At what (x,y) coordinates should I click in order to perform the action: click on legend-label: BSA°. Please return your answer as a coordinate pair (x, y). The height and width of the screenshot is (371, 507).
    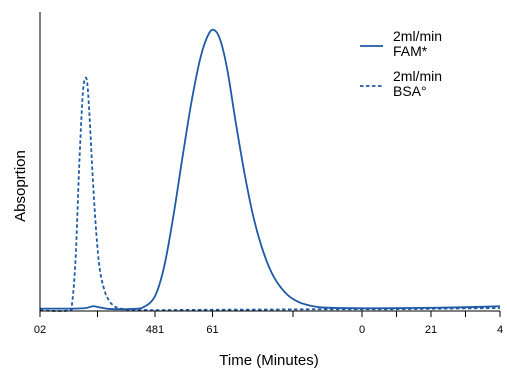
    Looking at the image, I should click on (410, 91).